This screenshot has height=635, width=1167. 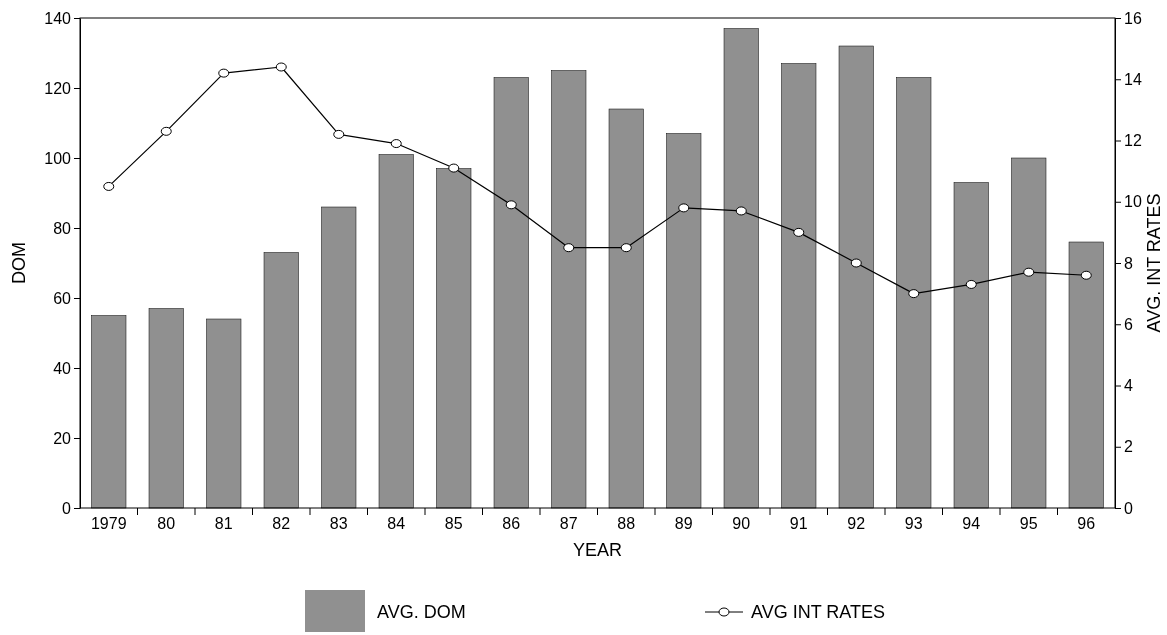 I want to click on x-tick-label: 84, so click(x=396, y=524).